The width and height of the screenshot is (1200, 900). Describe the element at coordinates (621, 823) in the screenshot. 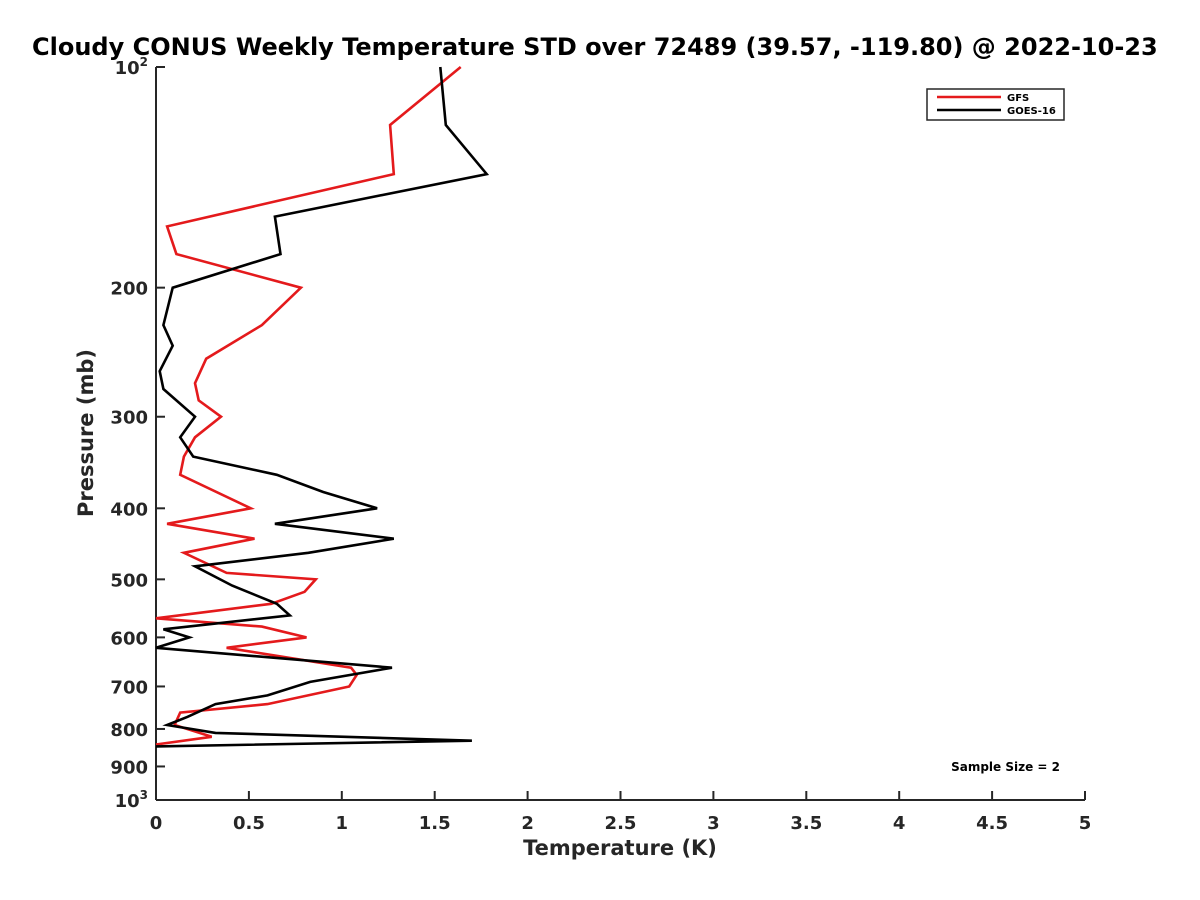

I see `x-tick-label: 2.5` at that location.